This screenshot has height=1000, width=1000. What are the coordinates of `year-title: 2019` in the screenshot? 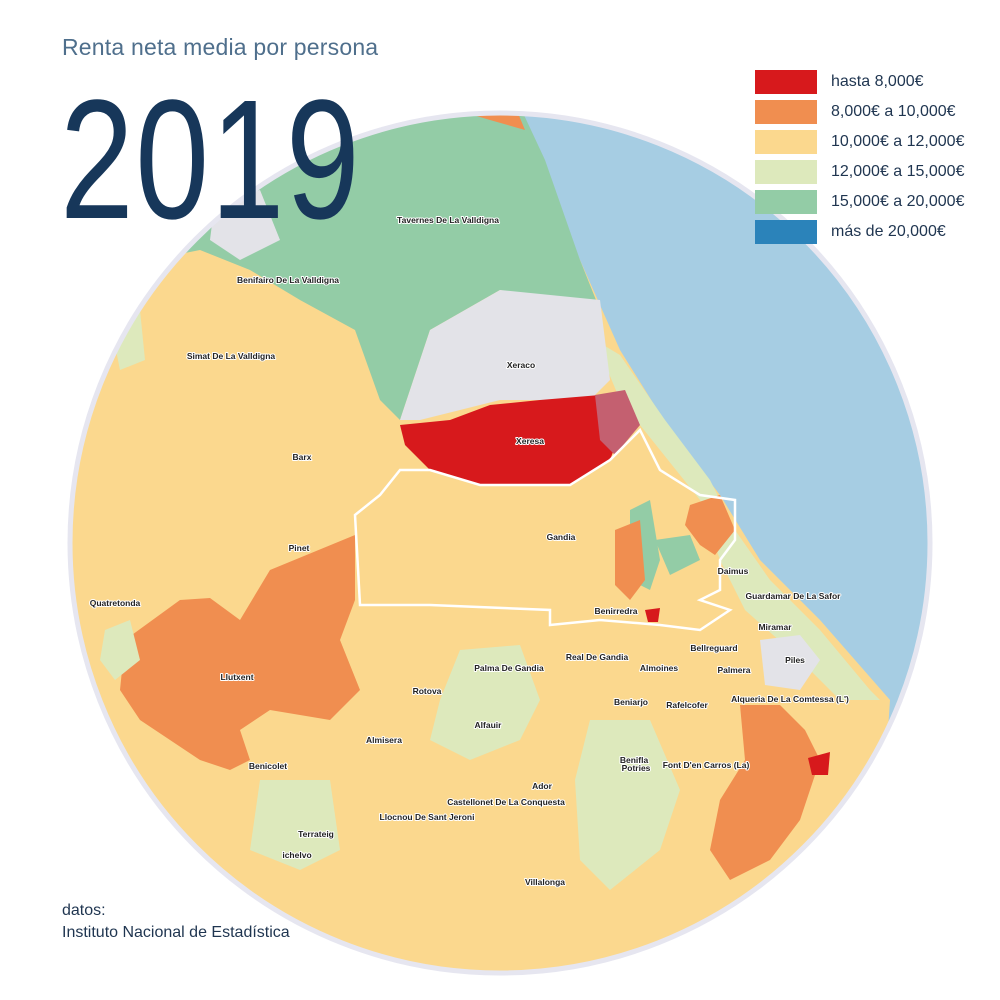 It's located at (211, 160).